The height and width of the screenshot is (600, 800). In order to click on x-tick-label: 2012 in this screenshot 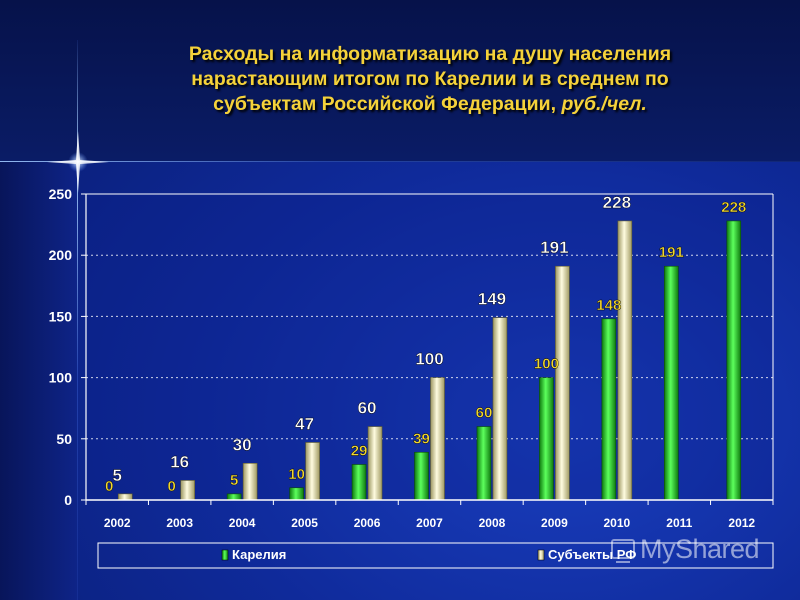, I will do `click(741, 523)`.